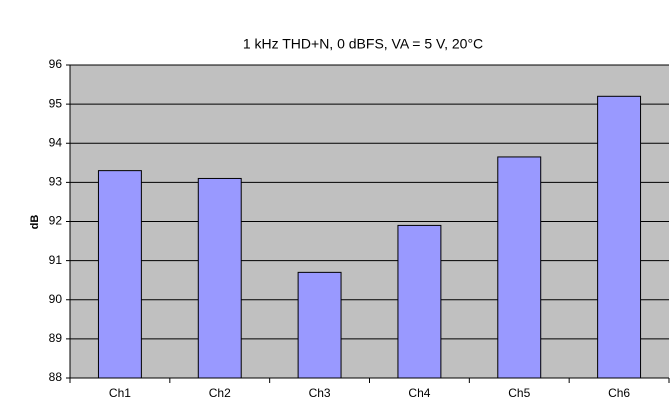 This screenshot has height=414, width=671. Describe the element at coordinates (220, 393) in the screenshot. I see `x-tick-label: Ch2` at that location.